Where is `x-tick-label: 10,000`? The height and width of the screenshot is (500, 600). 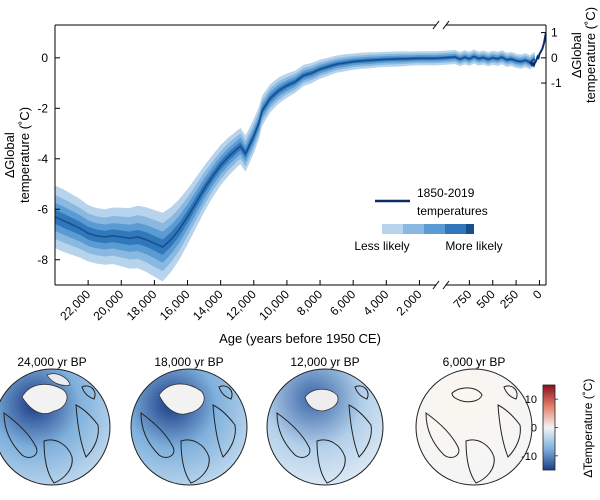 x-tick-label: 10,000 is located at coordinates (274, 305).